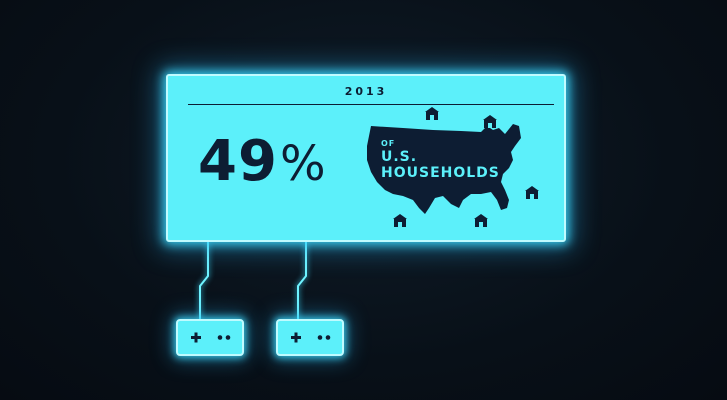  I want to click on game-controller-left, so click(210, 337).